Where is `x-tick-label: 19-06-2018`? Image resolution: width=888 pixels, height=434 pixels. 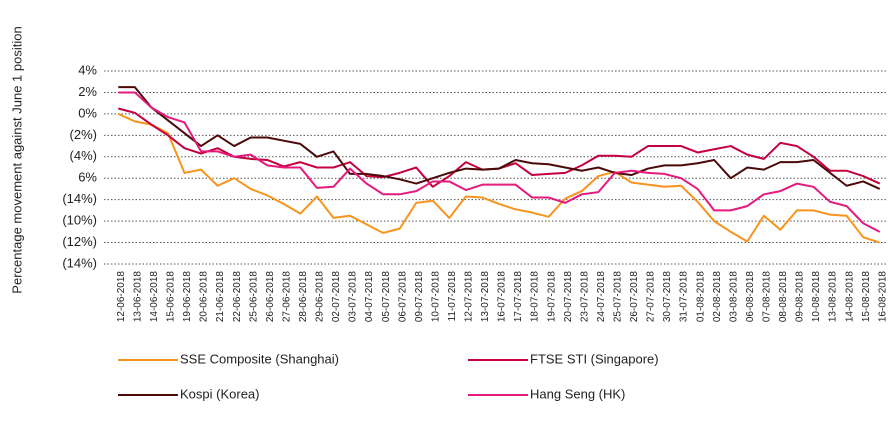
x-tick-label: 19-06-2018 is located at coordinates (187, 297).